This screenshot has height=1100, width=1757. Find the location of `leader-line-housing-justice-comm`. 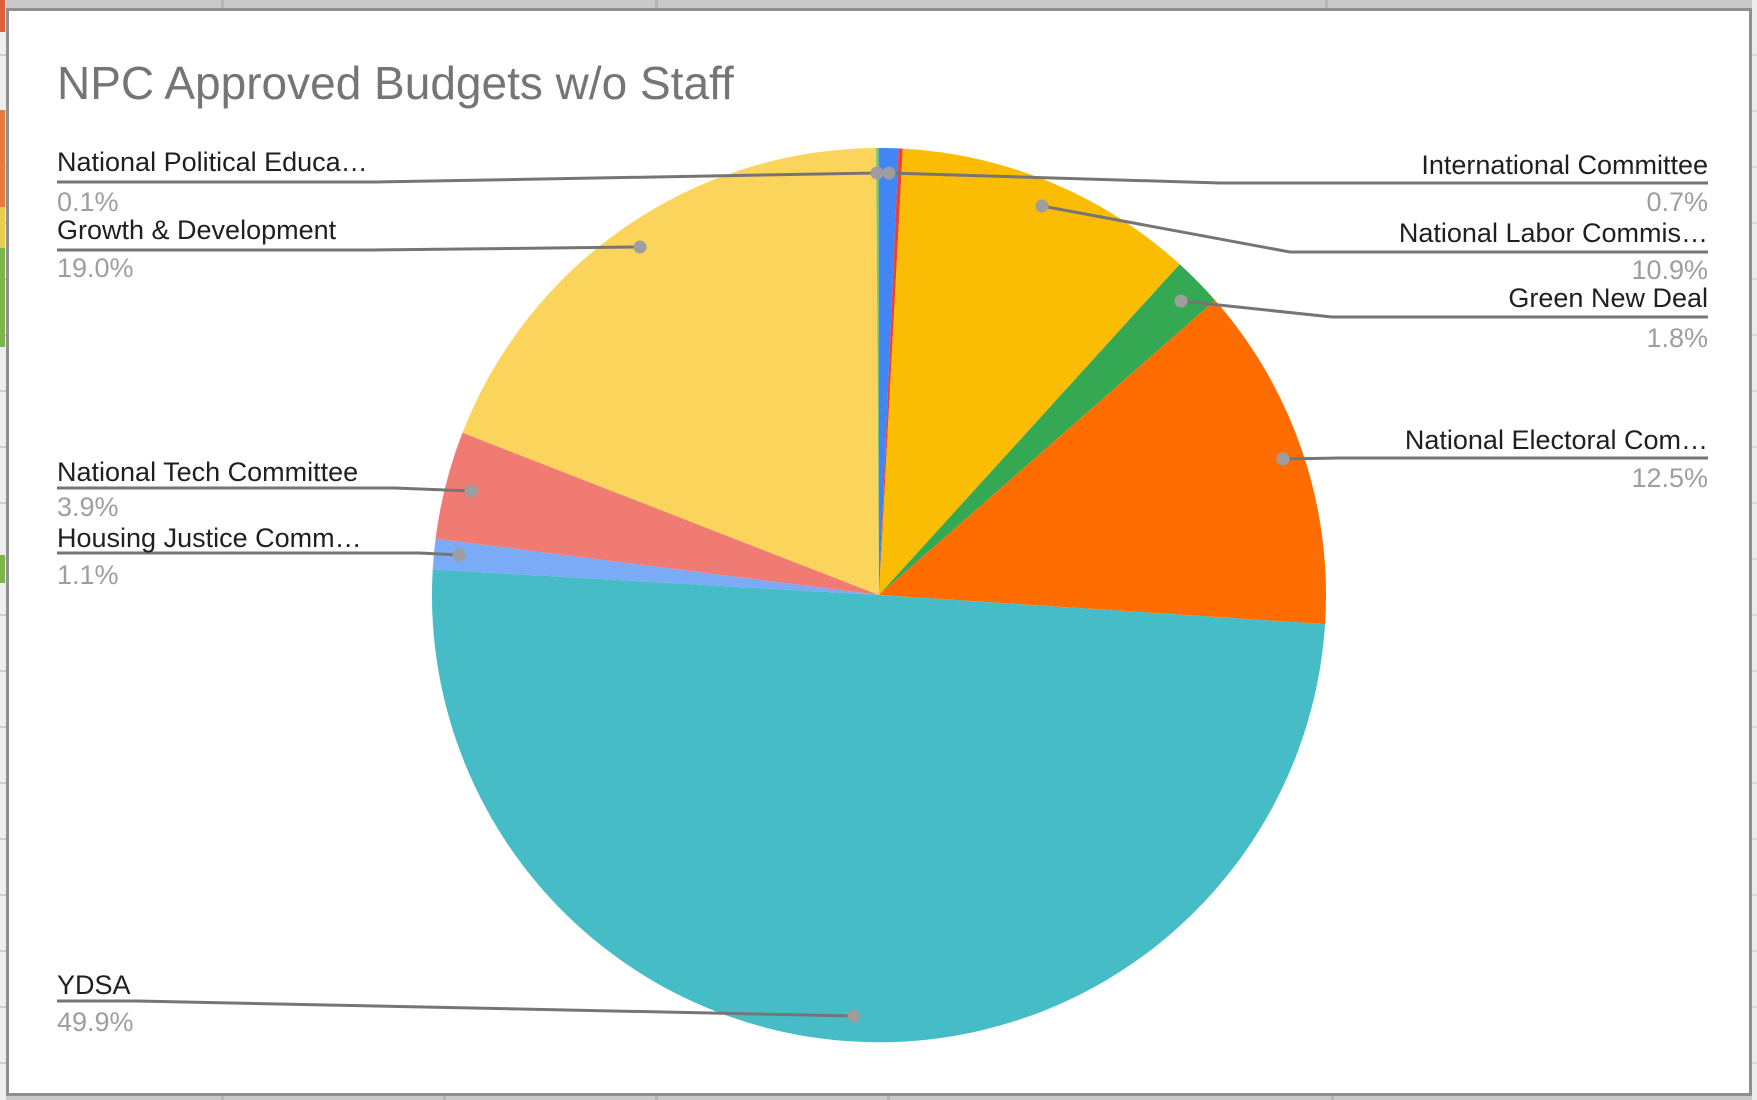

leader-line-housing-justice-comm is located at coordinates (258, 554).